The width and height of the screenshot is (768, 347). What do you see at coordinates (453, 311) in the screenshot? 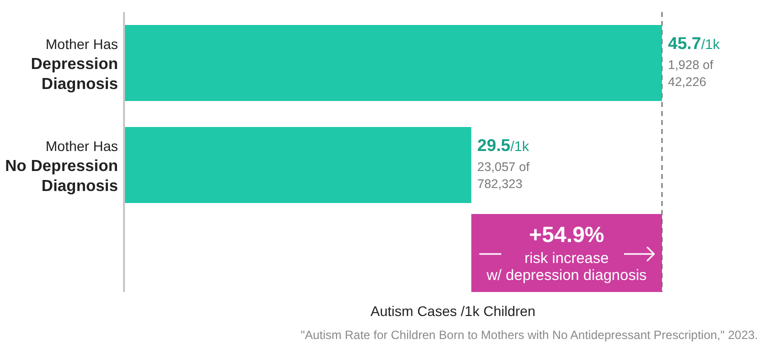
I see `x-axis-title: Autism Cases /1k Children` at bounding box center [453, 311].